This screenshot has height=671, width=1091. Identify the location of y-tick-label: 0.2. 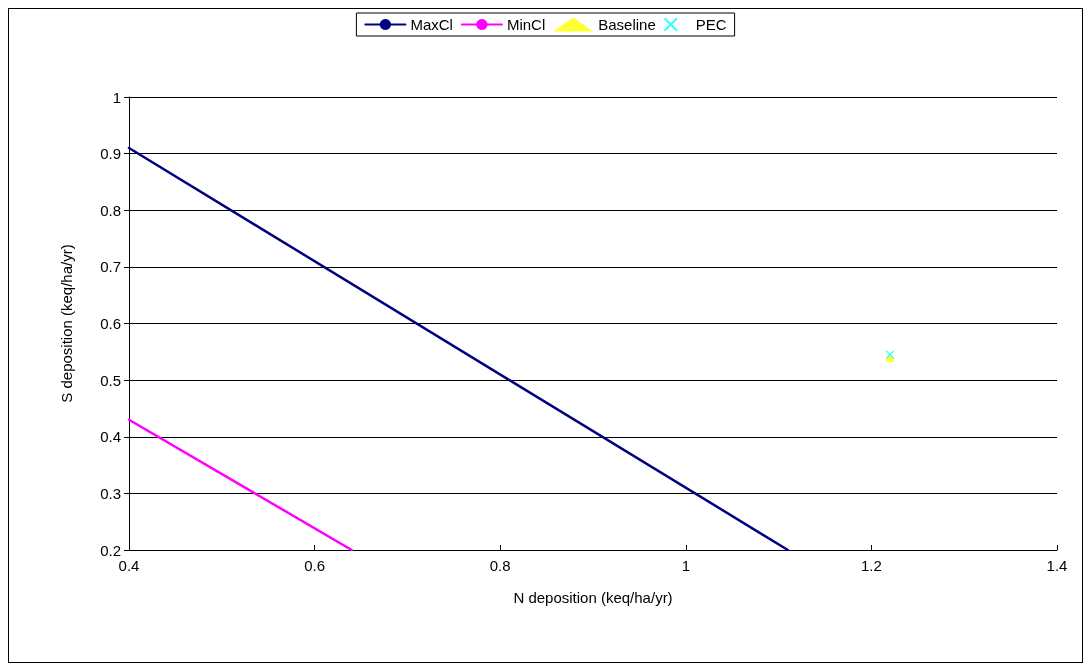
(110, 550).